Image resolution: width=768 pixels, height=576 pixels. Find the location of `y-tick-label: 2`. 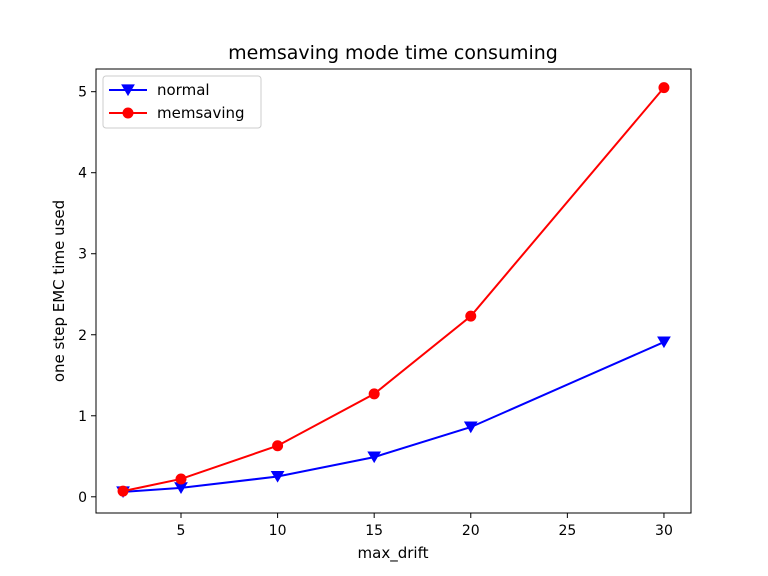

y-tick-label: 2 is located at coordinates (82, 336).